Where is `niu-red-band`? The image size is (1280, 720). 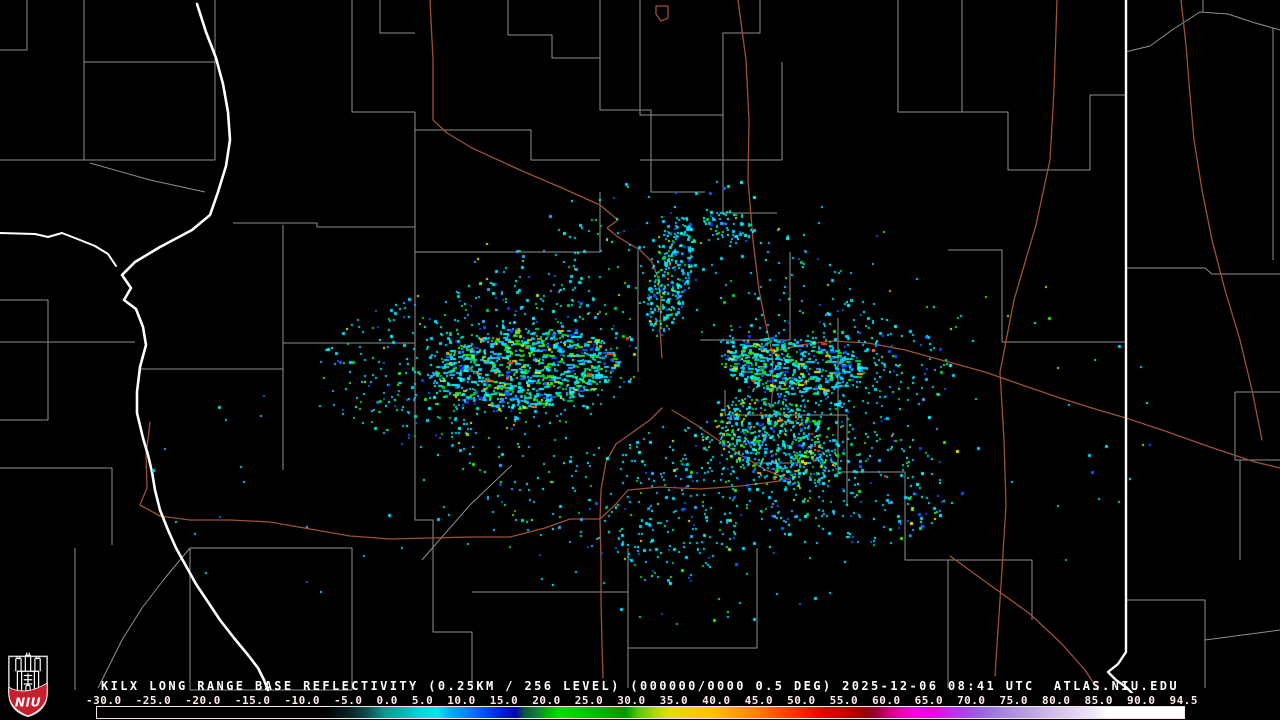 niu-red-band is located at coordinates (28, 699).